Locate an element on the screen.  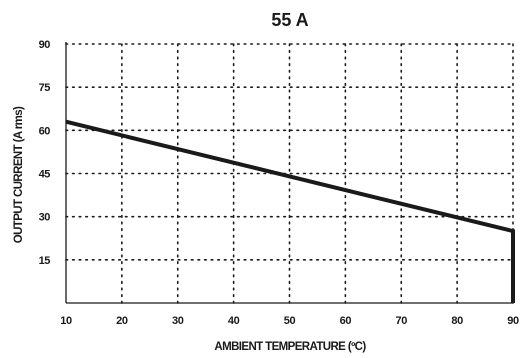
y-tick-label-60: 60 is located at coordinates (45, 131).